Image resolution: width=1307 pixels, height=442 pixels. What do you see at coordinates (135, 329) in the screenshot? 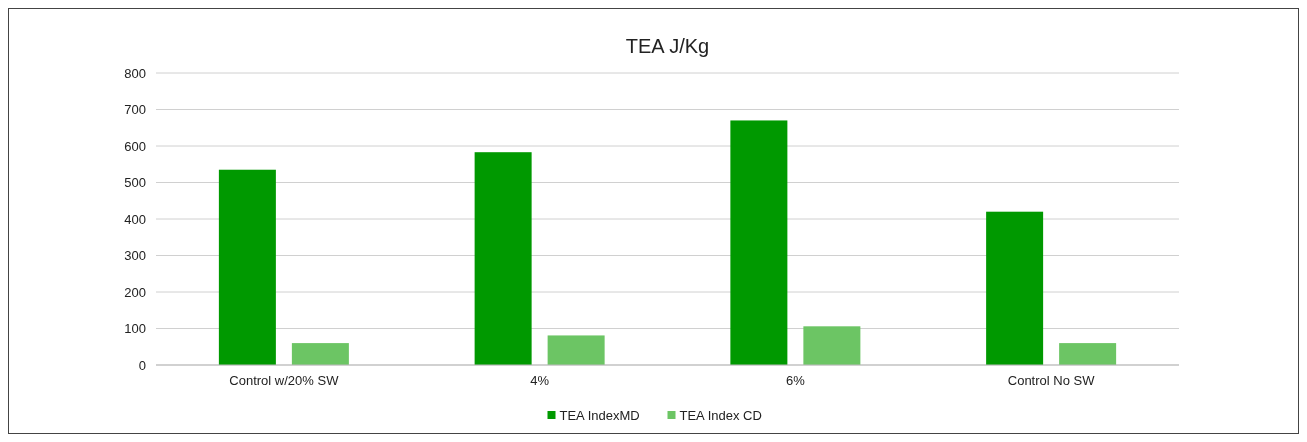
I see `y-tick-label: 100` at bounding box center [135, 329].